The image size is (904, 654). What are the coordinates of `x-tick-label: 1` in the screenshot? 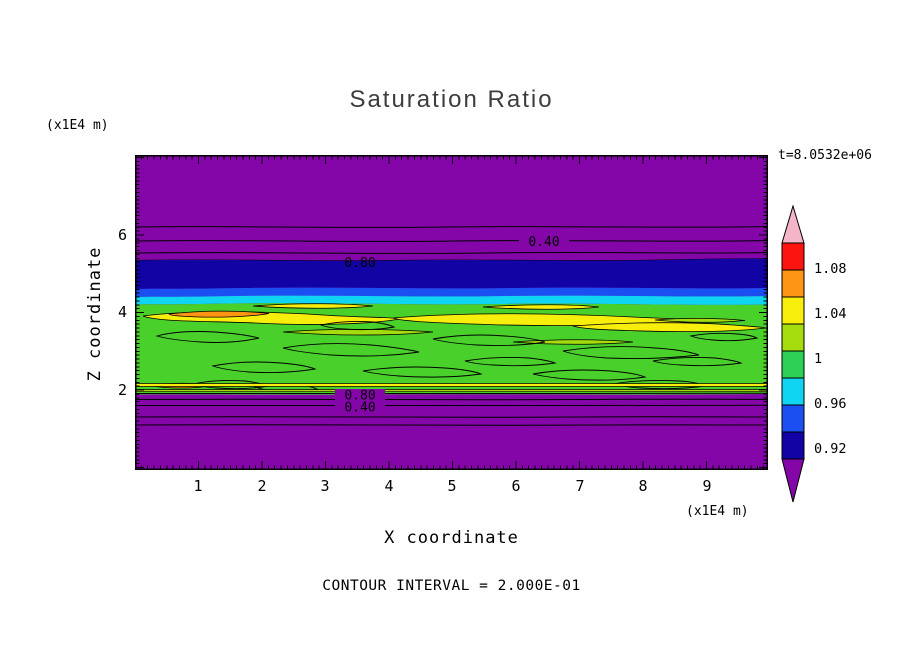 It's located at (198, 486).